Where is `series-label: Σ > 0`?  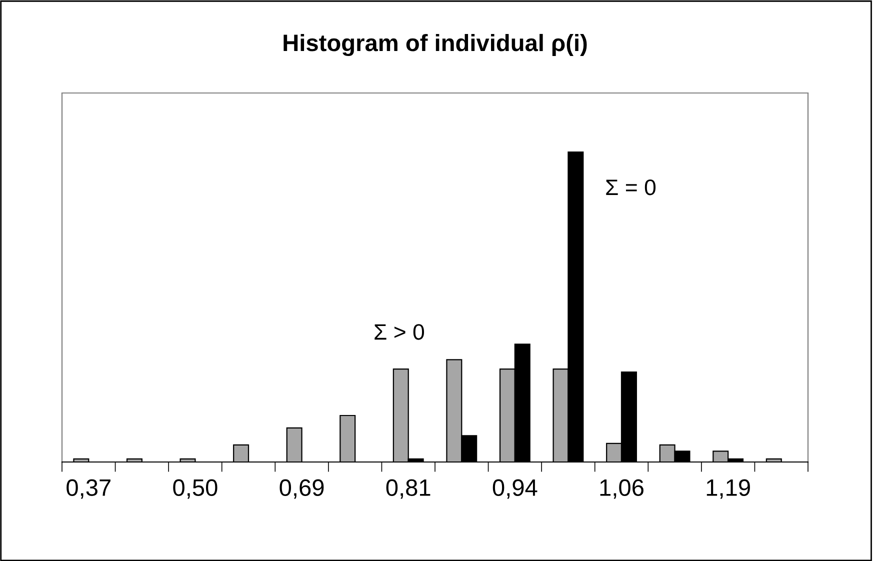
series-label: Σ > 0 is located at coordinates (399, 332).